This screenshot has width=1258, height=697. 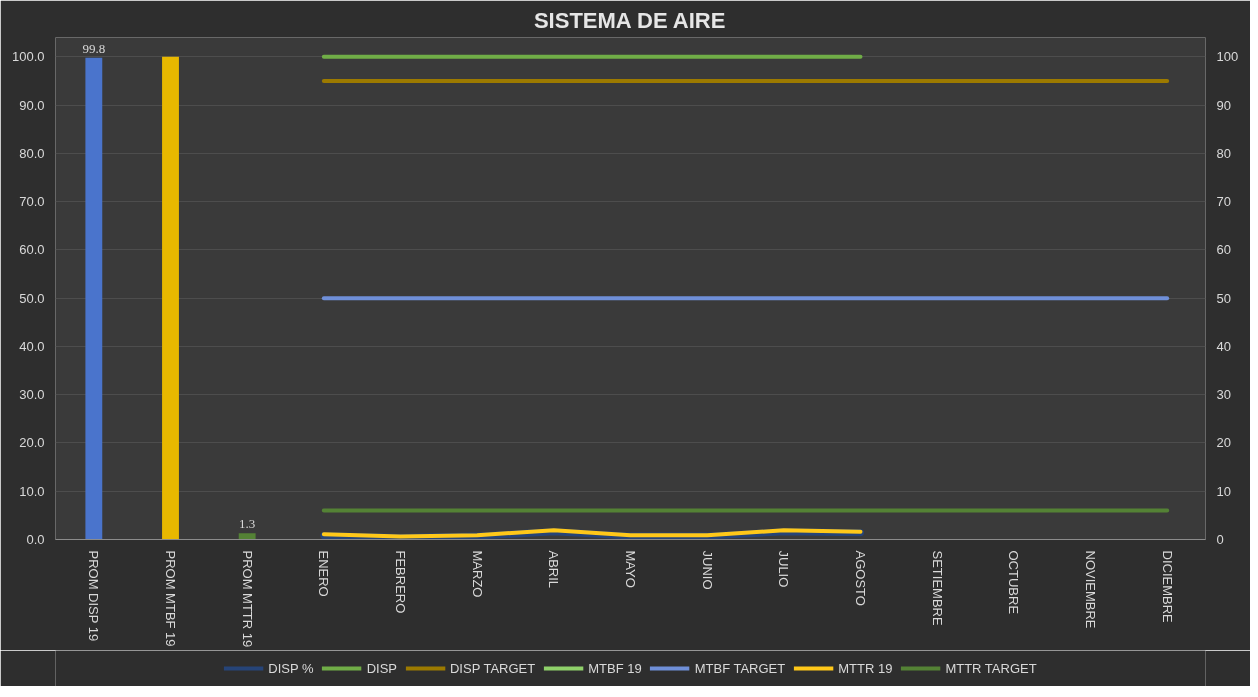 I want to click on chart-title: SISTEMA DE AIRE, so click(x=629, y=20).